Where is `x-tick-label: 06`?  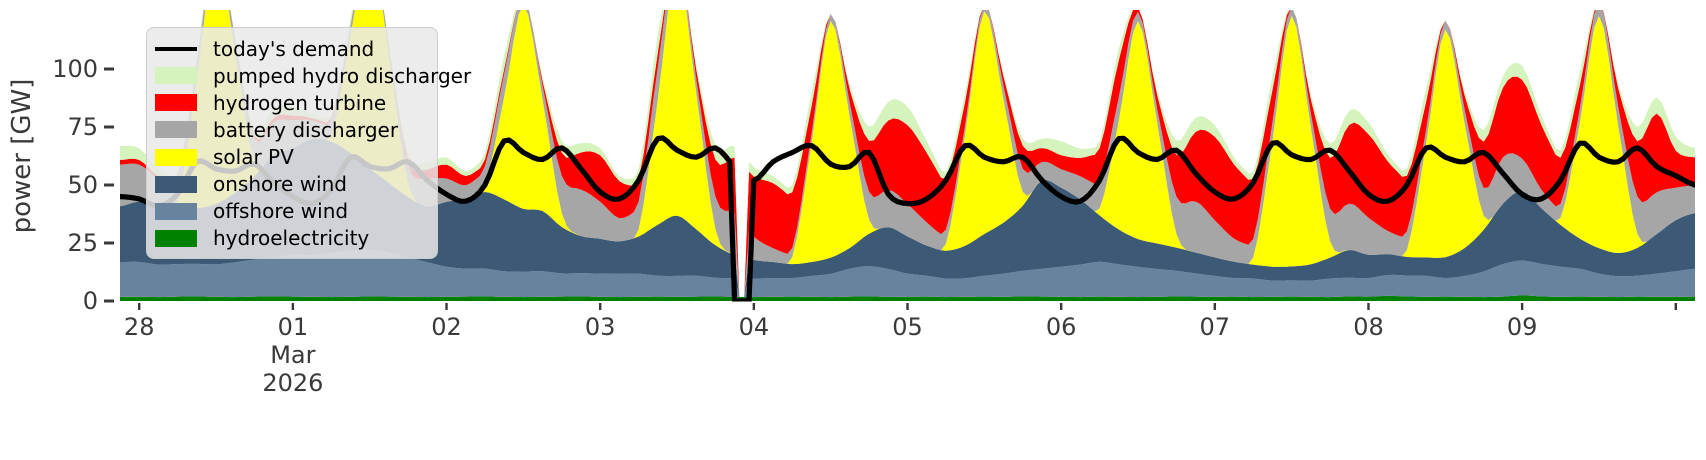
x-tick-label: 06 is located at coordinates (1061, 327).